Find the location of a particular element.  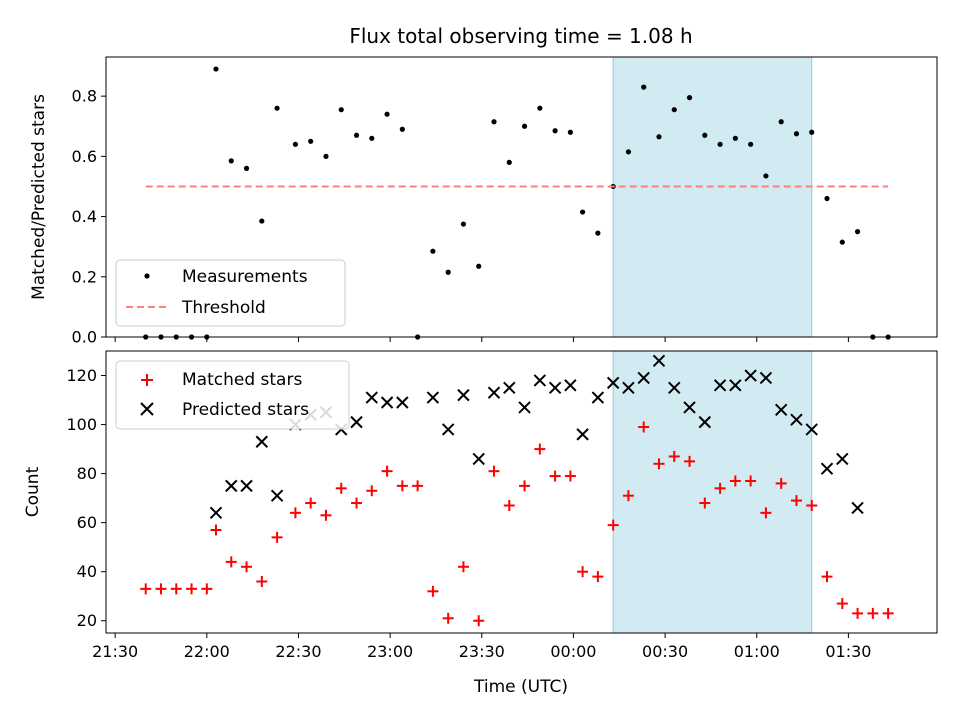

x-tick-label: 22:30 is located at coordinates (298, 651).